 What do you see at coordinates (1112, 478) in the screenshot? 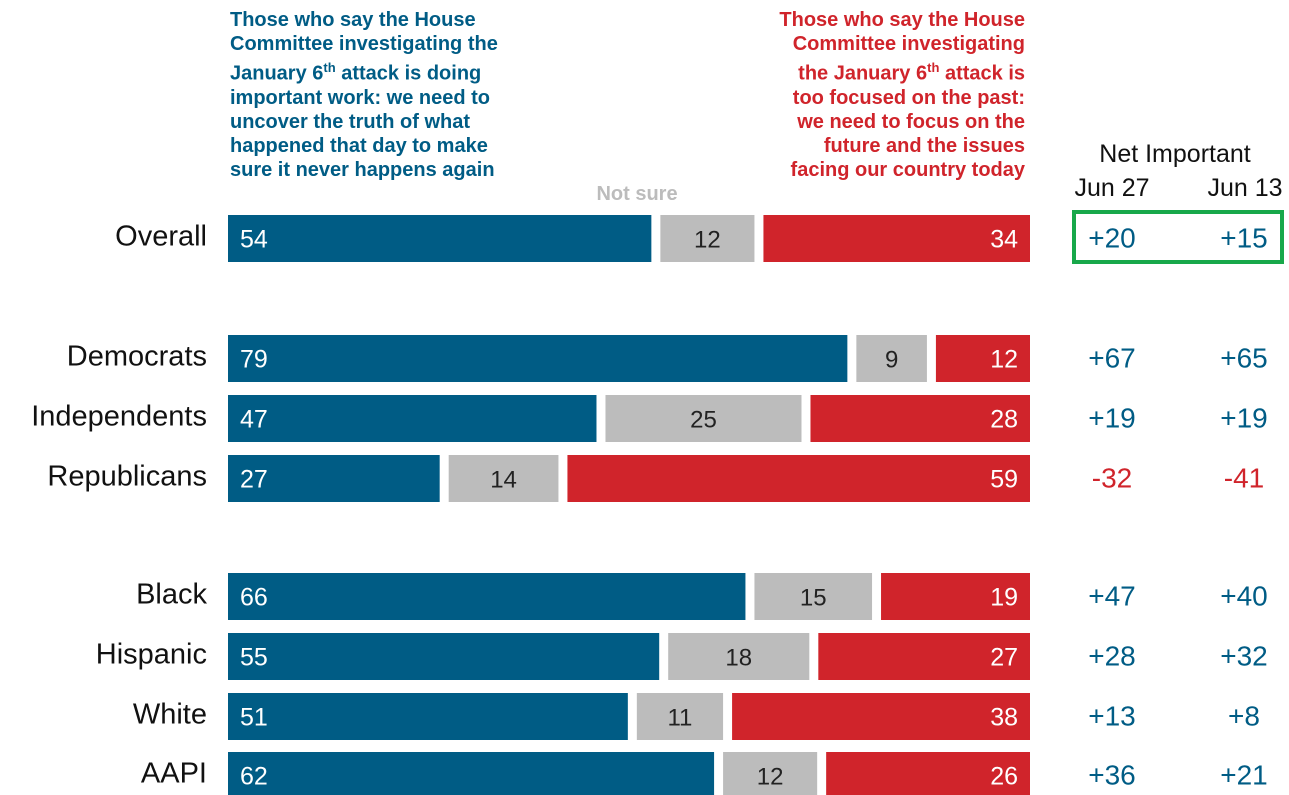
I see `net-value-jun27: -32` at bounding box center [1112, 478].